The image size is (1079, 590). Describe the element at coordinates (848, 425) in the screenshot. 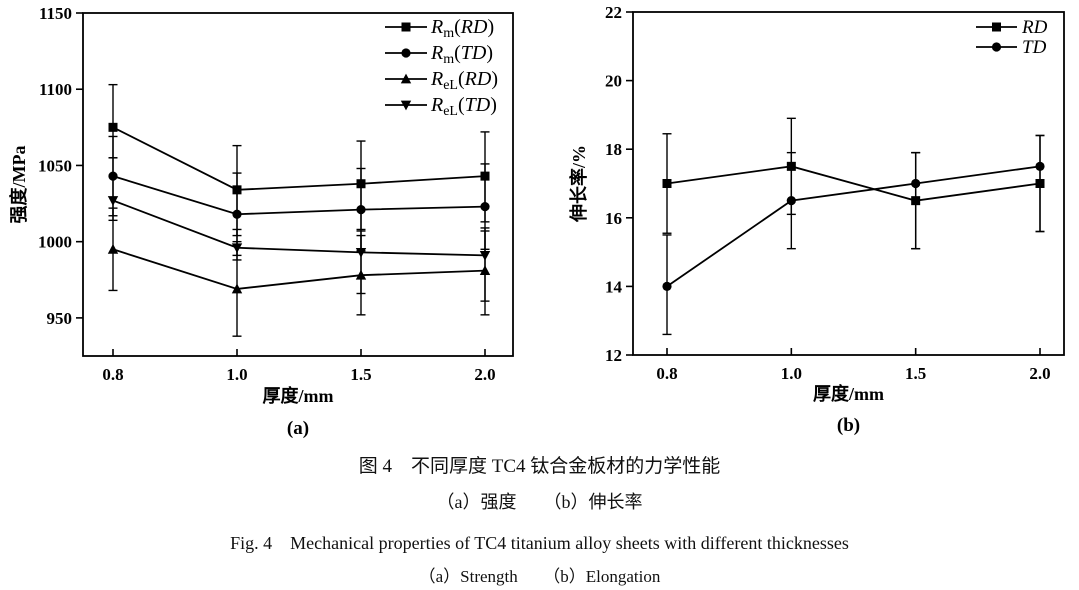

I see `panel-label: (b)` at that location.